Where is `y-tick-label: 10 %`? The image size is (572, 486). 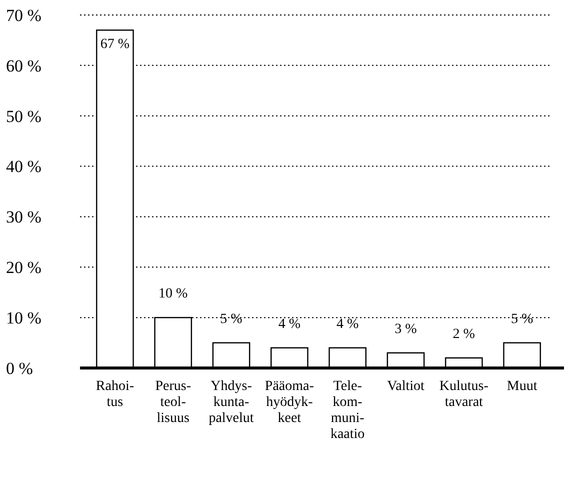
y-tick-label: 10 % is located at coordinates (24, 318).